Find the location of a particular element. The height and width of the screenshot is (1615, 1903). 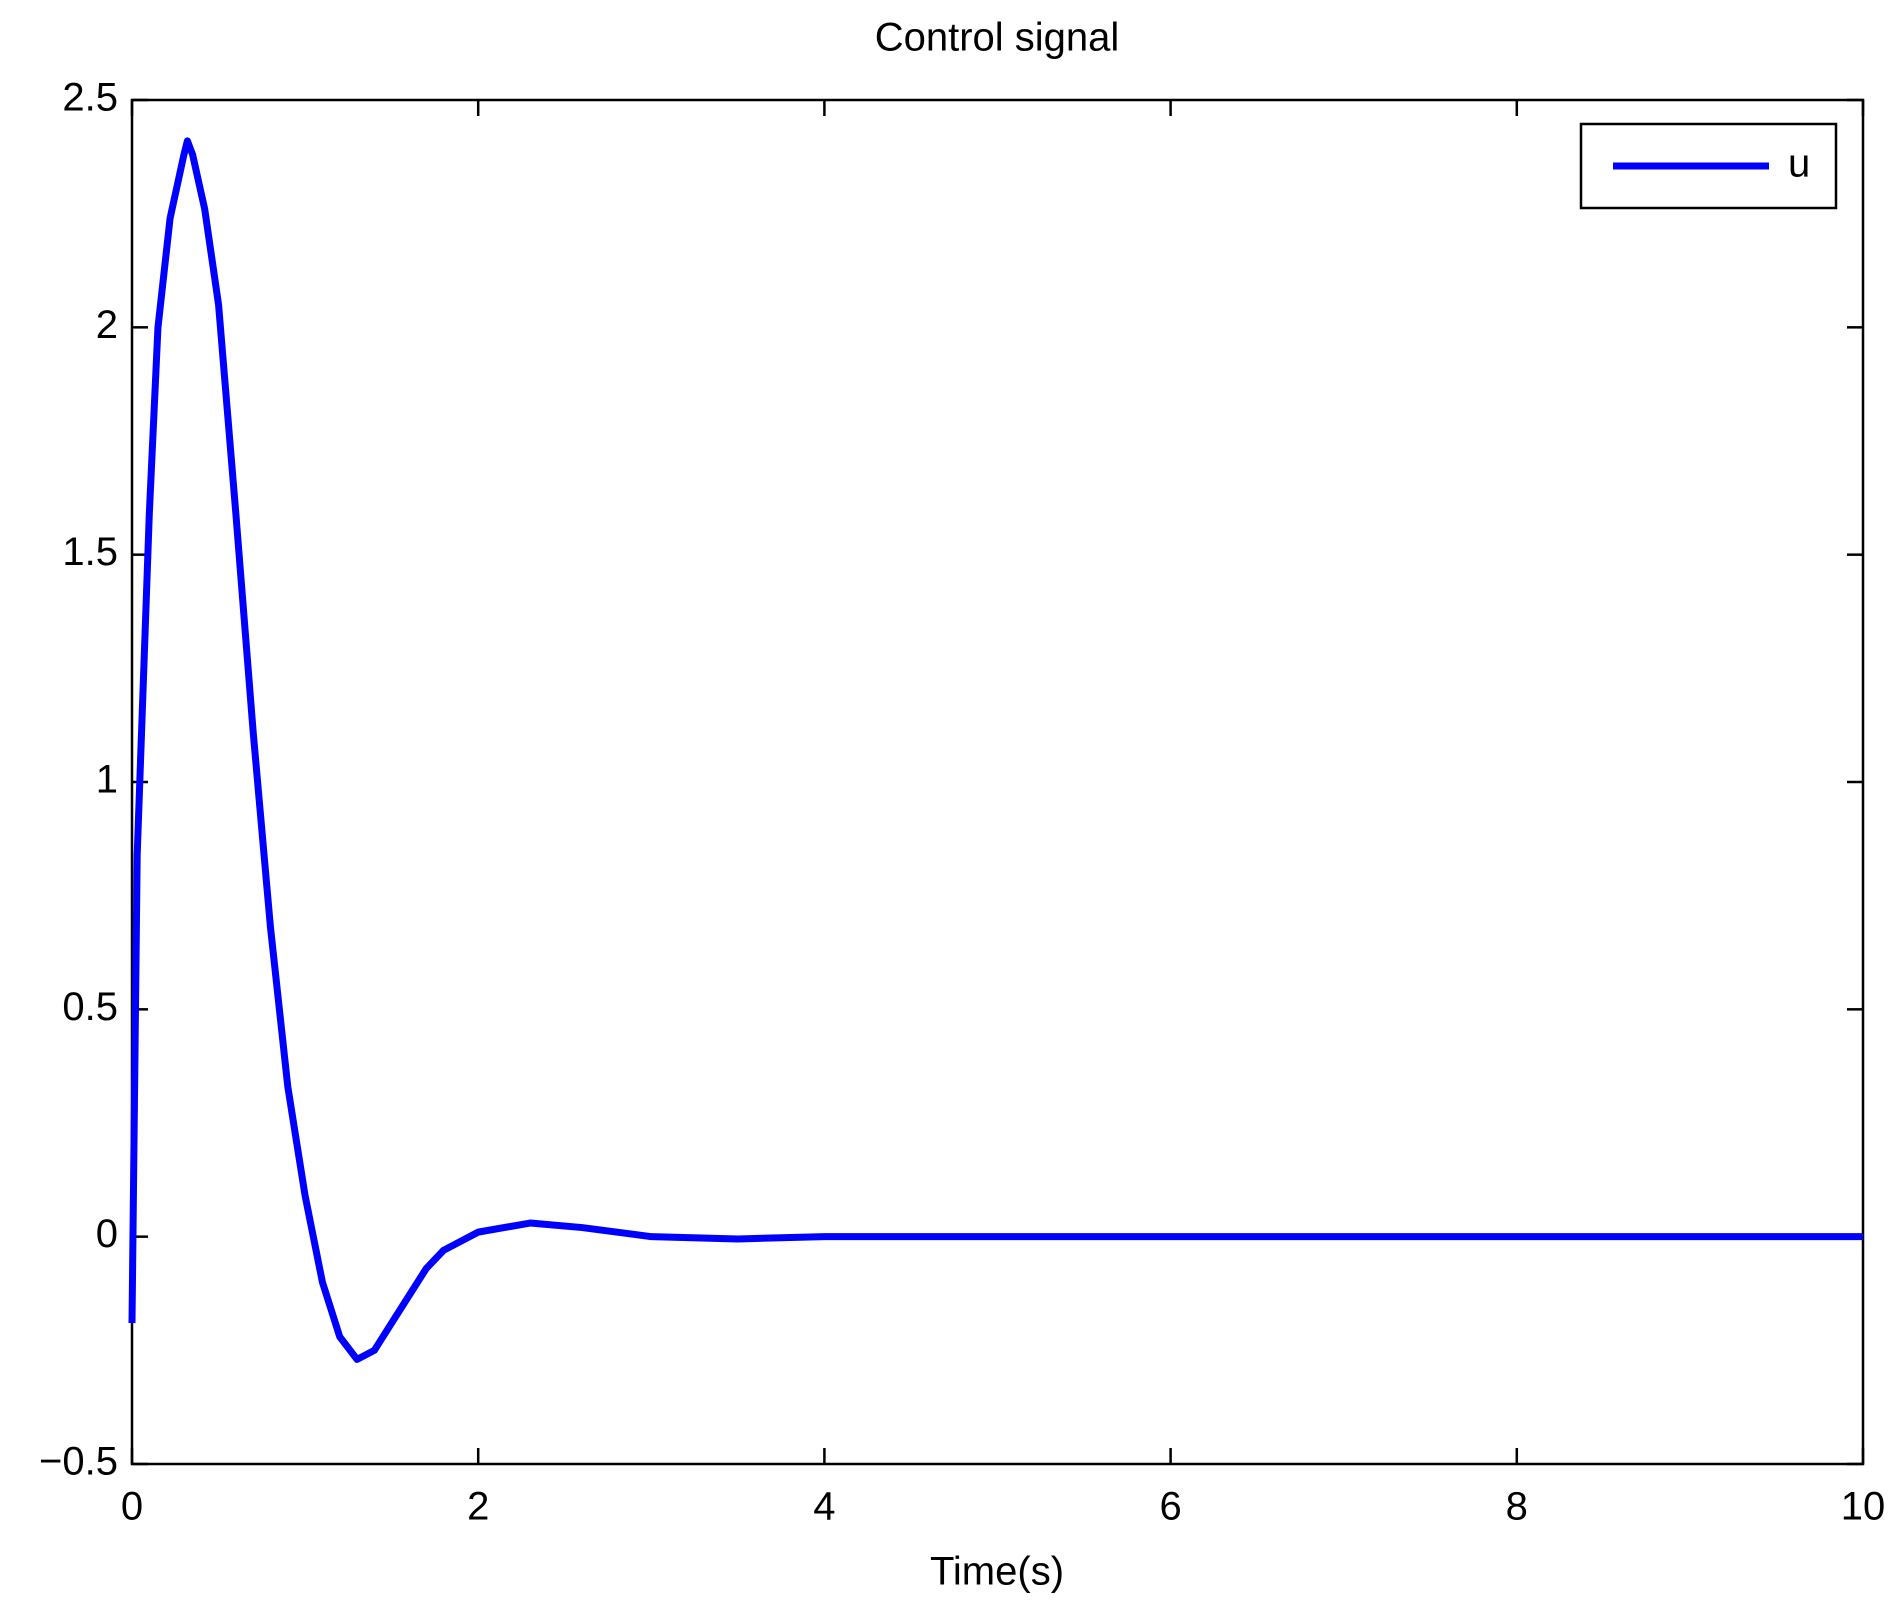

x-tick-label: 6 is located at coordinates (1170, 1507).